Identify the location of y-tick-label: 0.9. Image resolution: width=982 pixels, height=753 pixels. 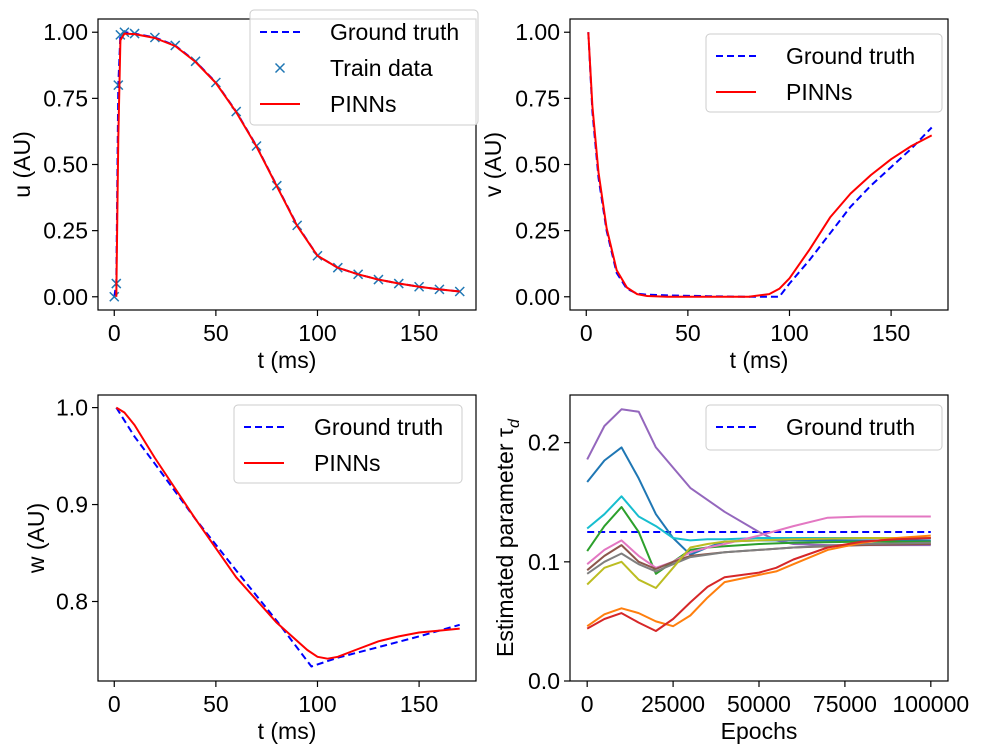
(72, 505).